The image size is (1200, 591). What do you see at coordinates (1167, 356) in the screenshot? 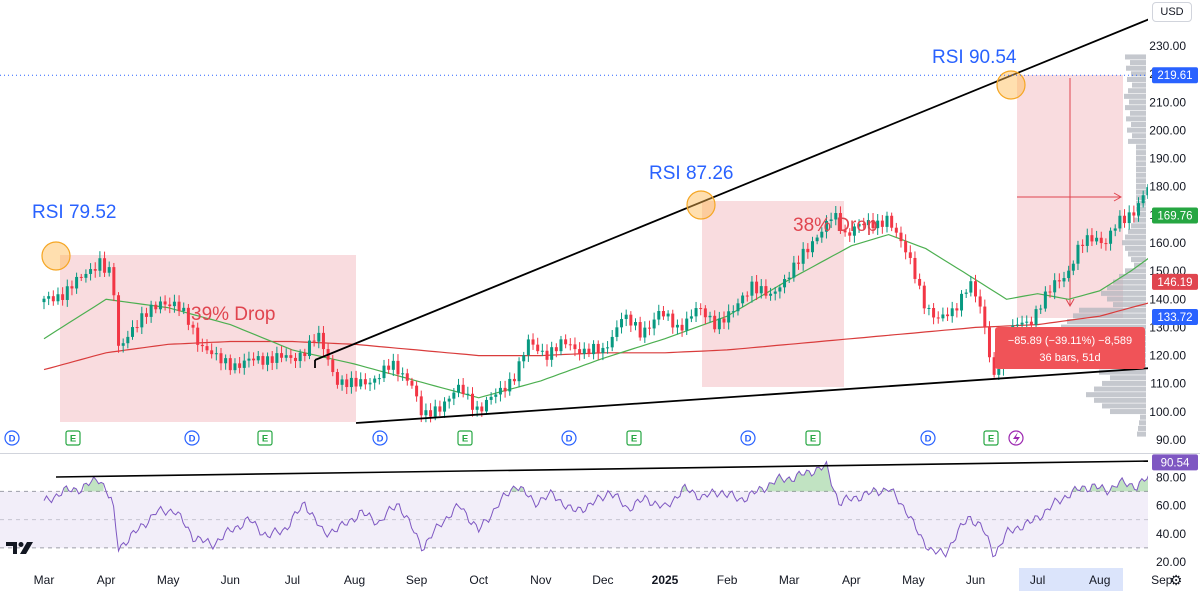
I see `price-tick-label: 120.00` at bounding box center [1167, 356].